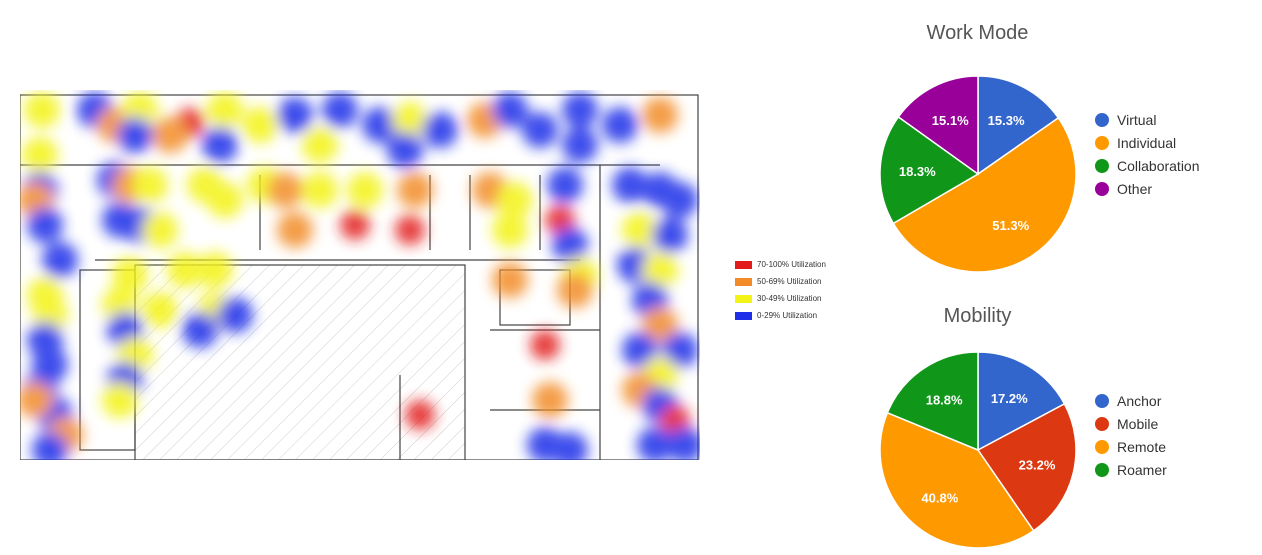  What do you see at coordinates (1139, 400) in the screenshot?
I see `legend-label: Anchor` at bounding box center [1139, 400].